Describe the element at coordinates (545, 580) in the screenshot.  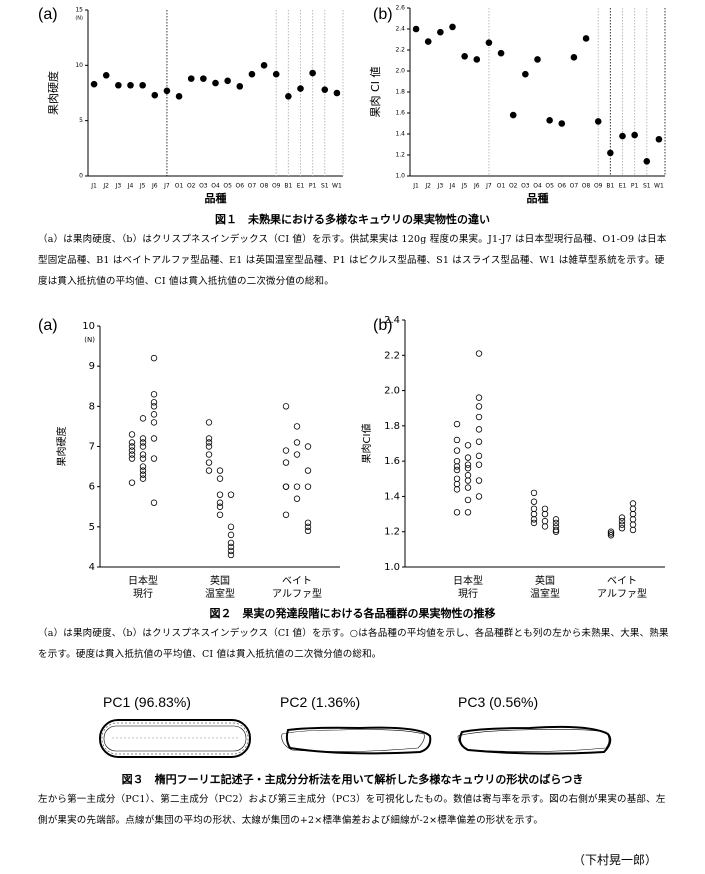
I see `x-tick-label: 英国` at that location.